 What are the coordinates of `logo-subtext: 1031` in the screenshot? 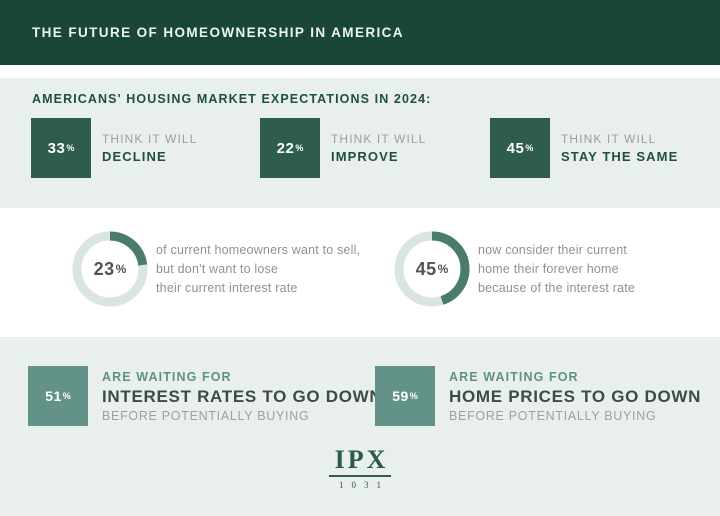 It's located at (364, 485).